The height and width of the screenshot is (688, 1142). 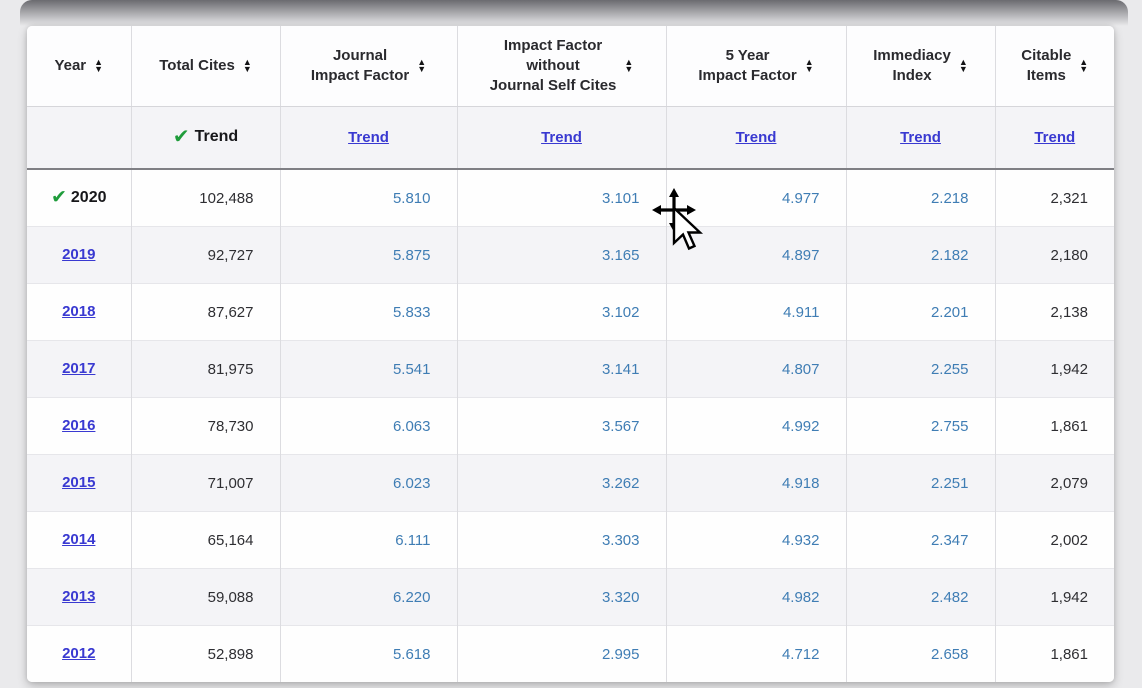 I want to click on jif-value: 5.541, so click(x=411, y=369).